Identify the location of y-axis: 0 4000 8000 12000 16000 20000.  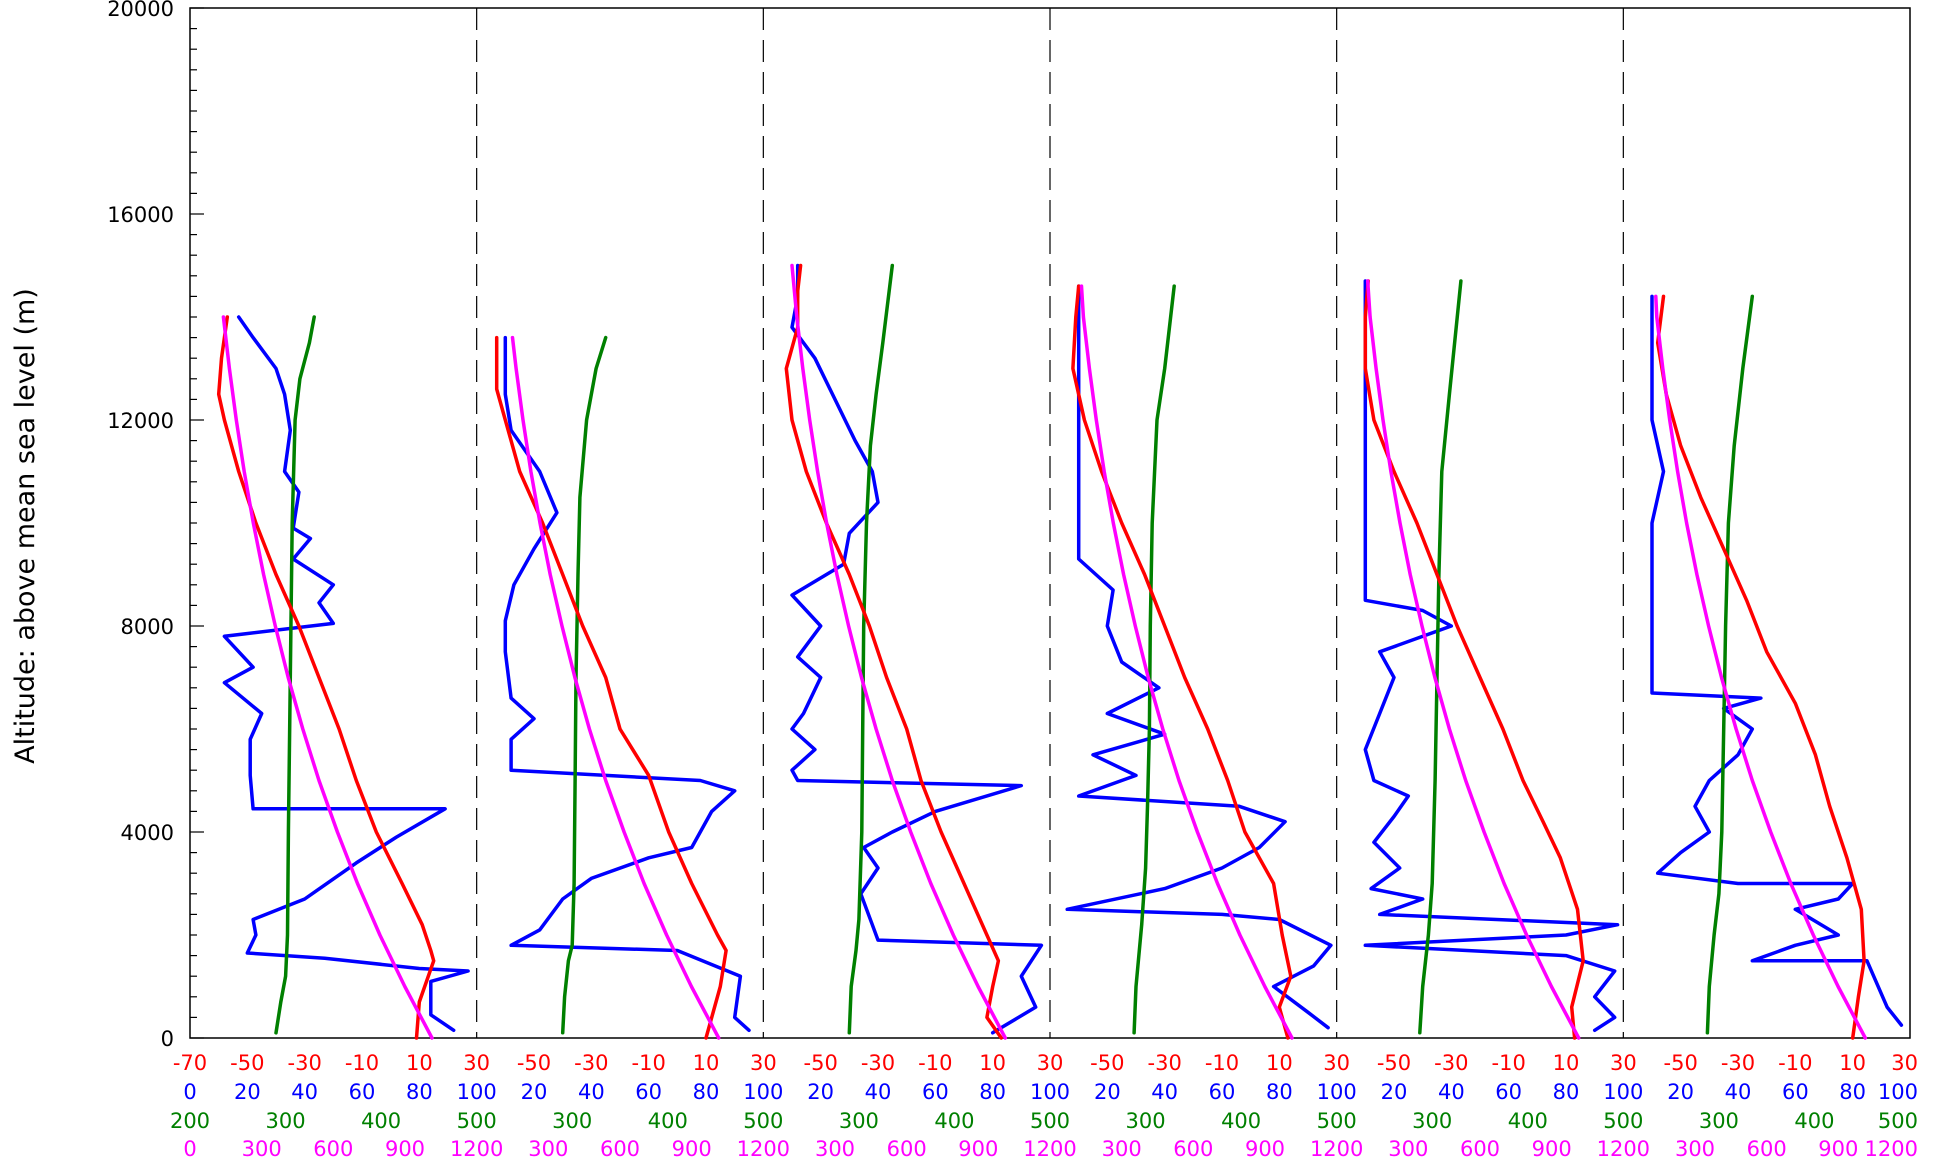
(155, 525).